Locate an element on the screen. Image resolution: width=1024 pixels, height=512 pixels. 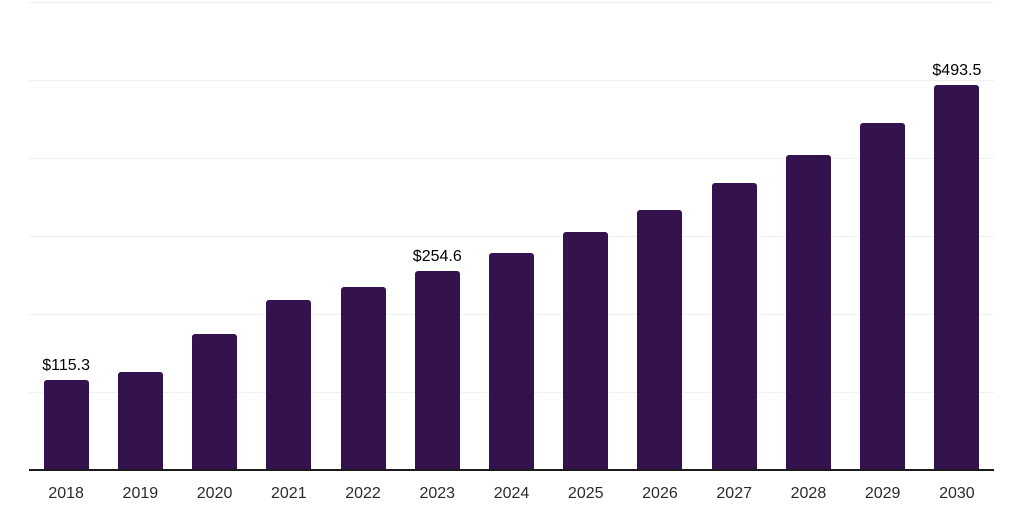
x-tick-2027: 2027 is located at coordinates (734, 493).